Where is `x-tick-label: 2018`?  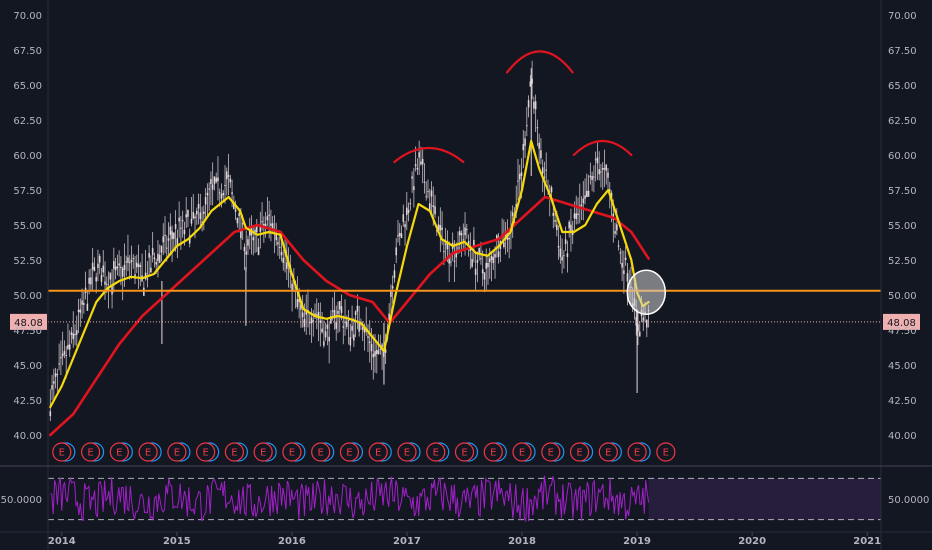
x-tick-label: 2018 is located at coordinates (522, 541).